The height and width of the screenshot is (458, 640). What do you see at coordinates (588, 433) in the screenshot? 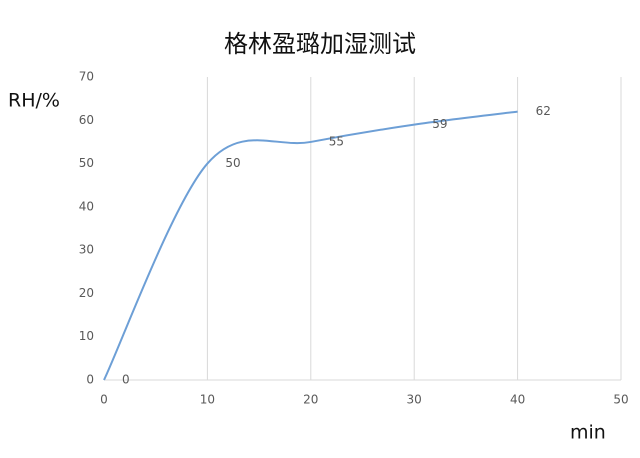
I see `x-axis-label: min` at bounding box center [588, 433].